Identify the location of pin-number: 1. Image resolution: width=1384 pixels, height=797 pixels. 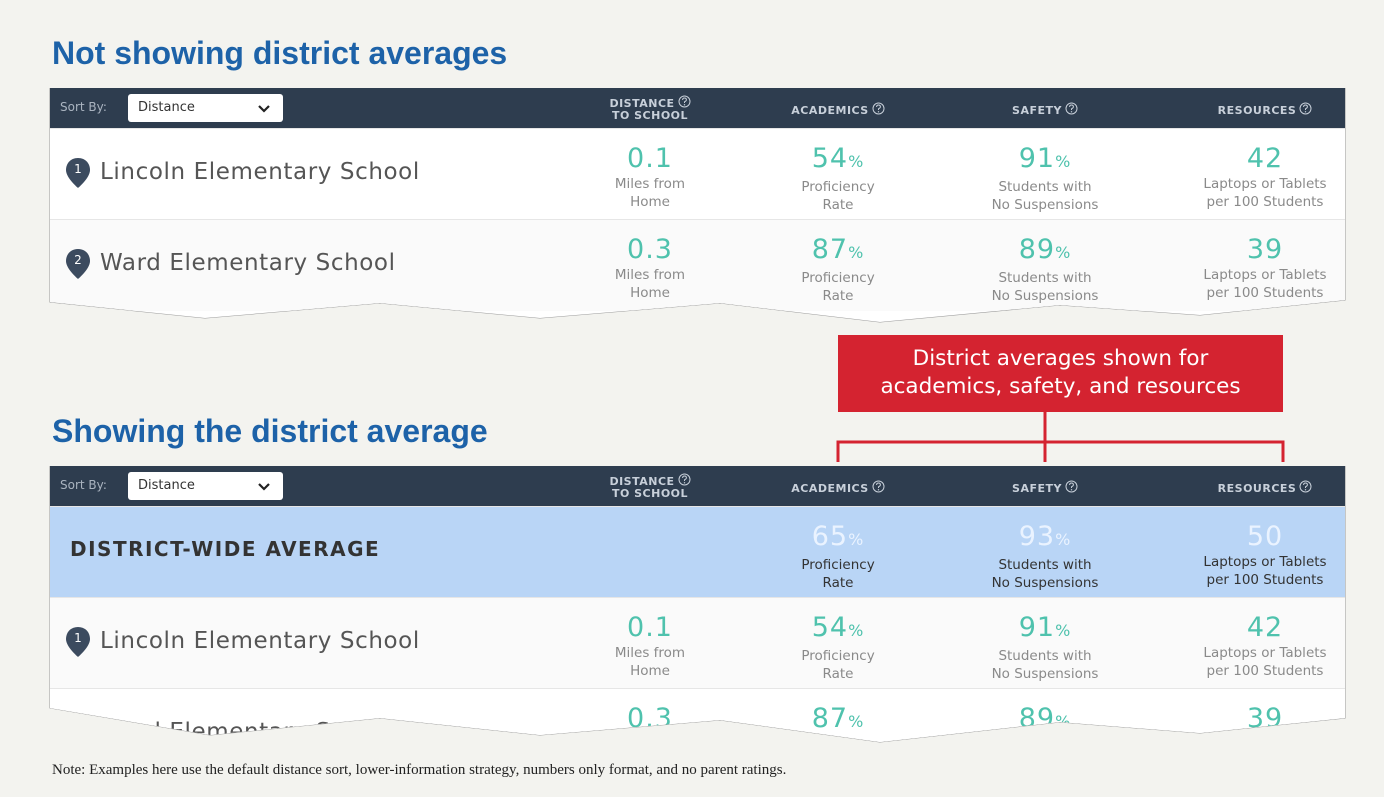
(78, 638).